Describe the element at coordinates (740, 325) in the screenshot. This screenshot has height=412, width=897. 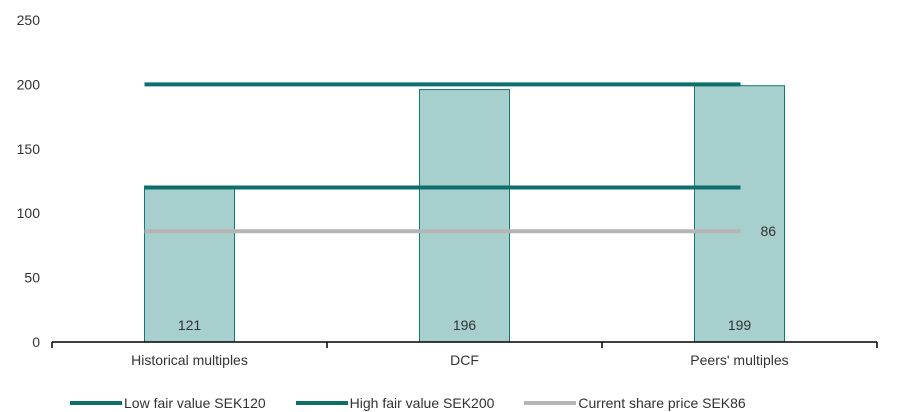
I see `bar-value-label: 199` at that location.